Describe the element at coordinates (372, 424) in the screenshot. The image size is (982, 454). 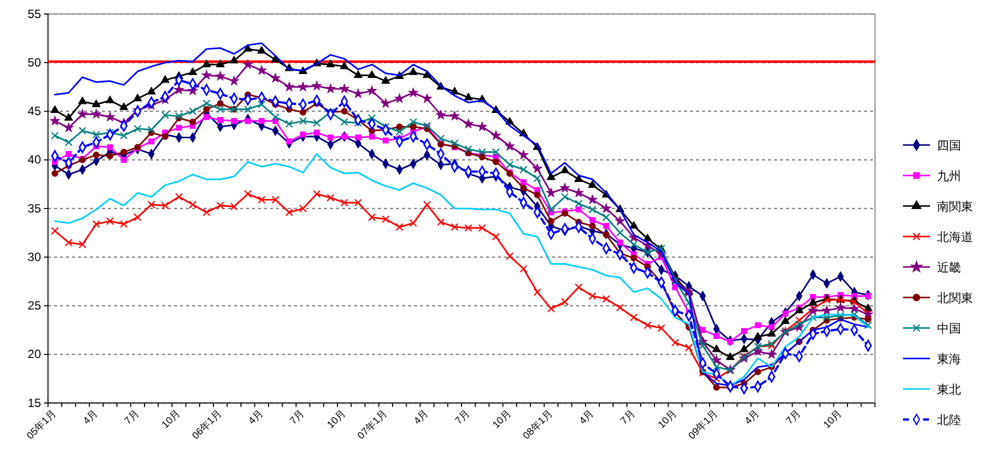
I see `x-tick-label: 07年1月` at that location.